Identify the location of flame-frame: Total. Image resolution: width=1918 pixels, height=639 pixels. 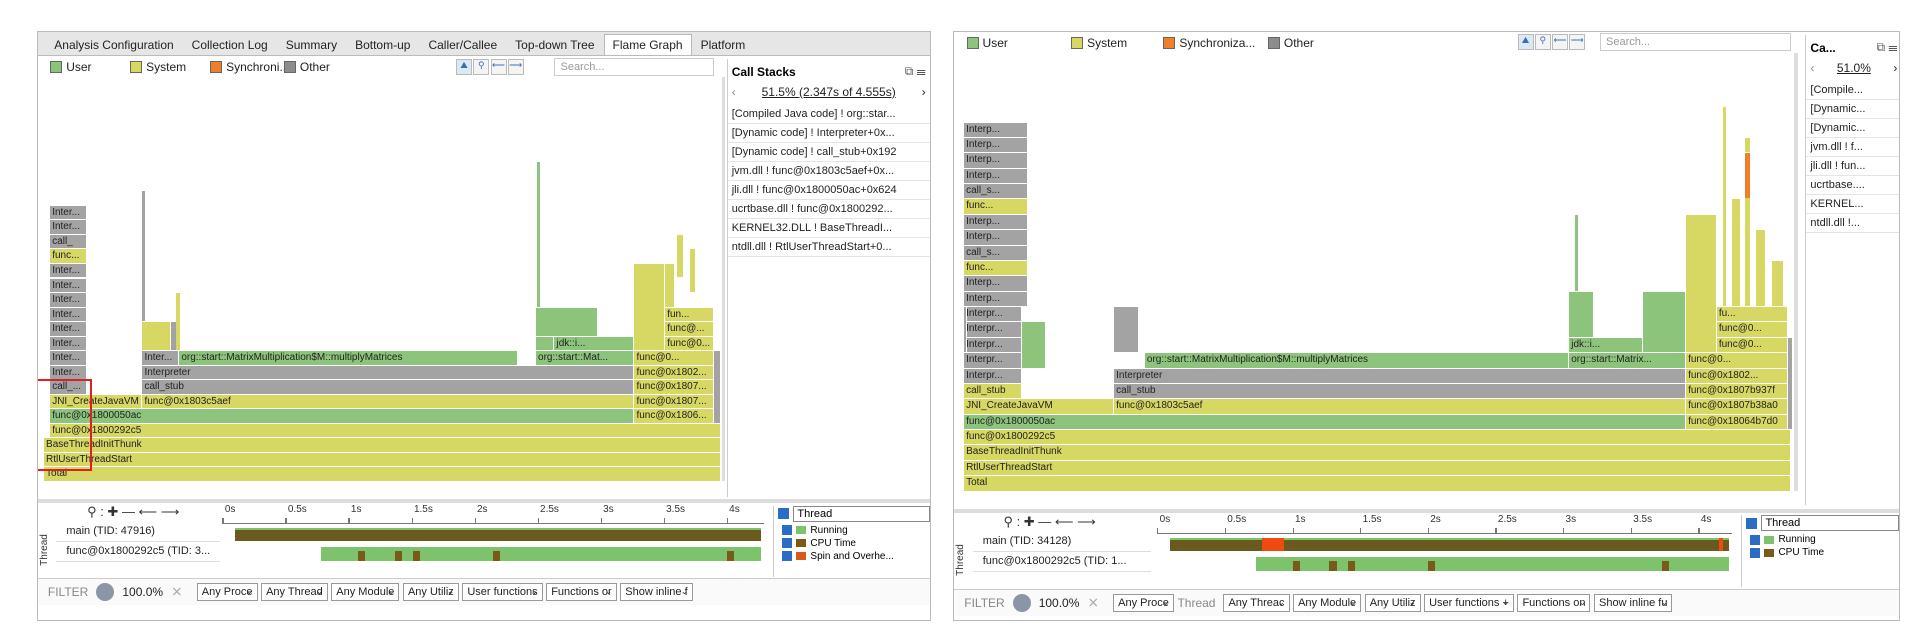
(382, 473).